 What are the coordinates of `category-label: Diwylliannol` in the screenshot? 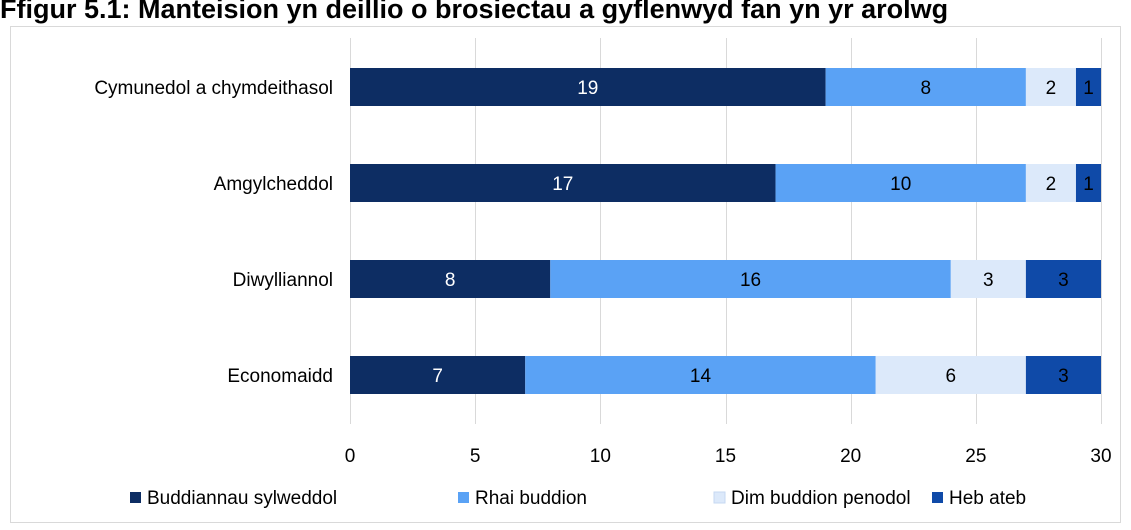 It's located at (283, 280).